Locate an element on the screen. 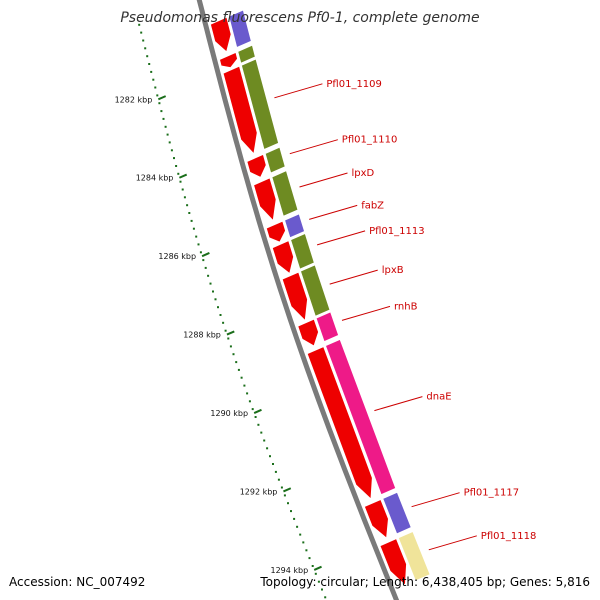  ruler-label: 1294 kbp is located at coordinates (289, 570).